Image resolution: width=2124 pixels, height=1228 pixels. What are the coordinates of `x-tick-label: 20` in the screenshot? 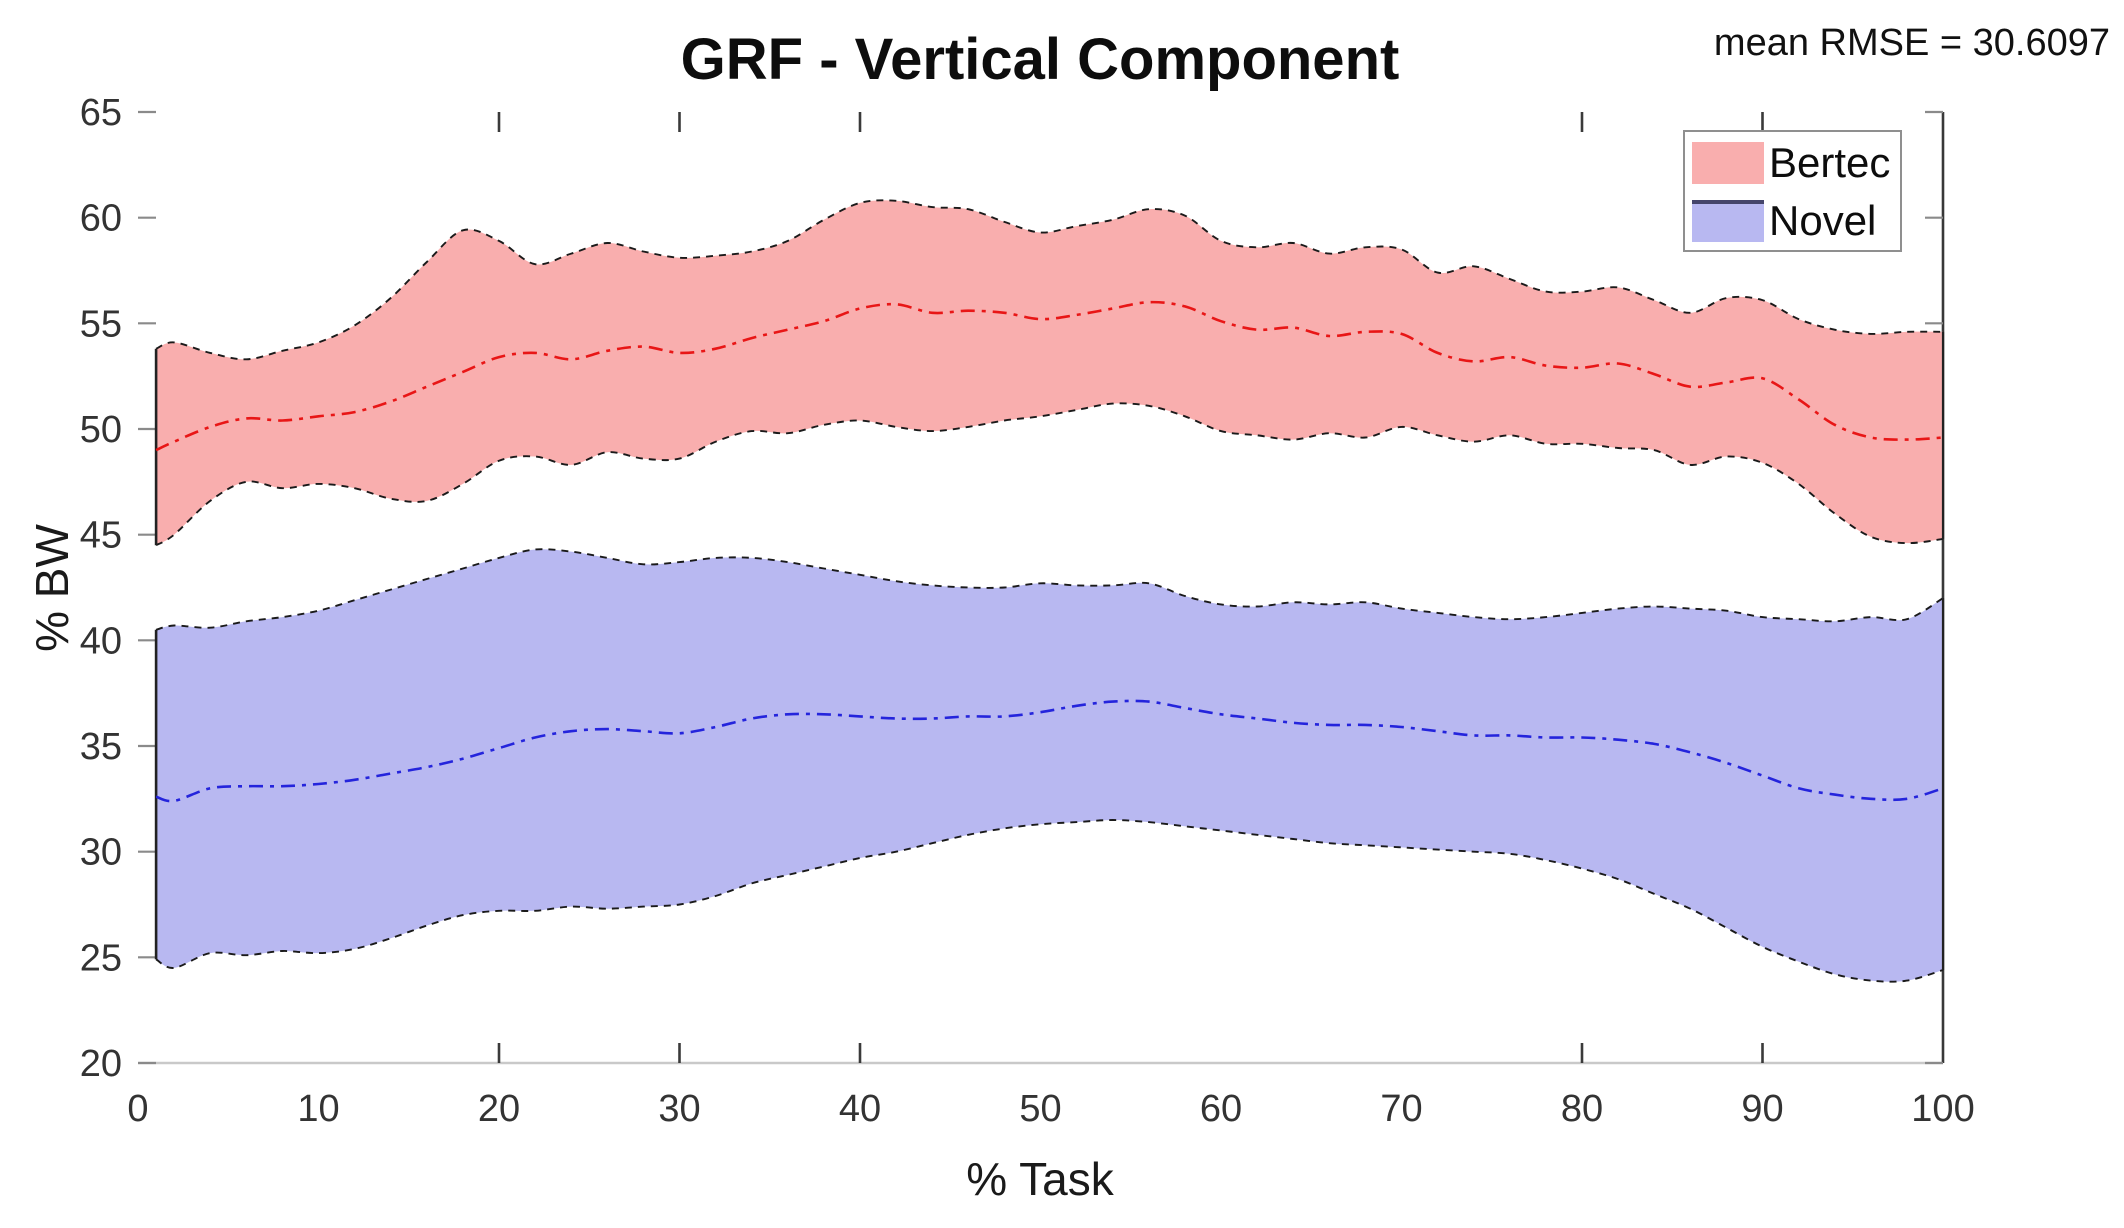 It's located at (499, 1109).